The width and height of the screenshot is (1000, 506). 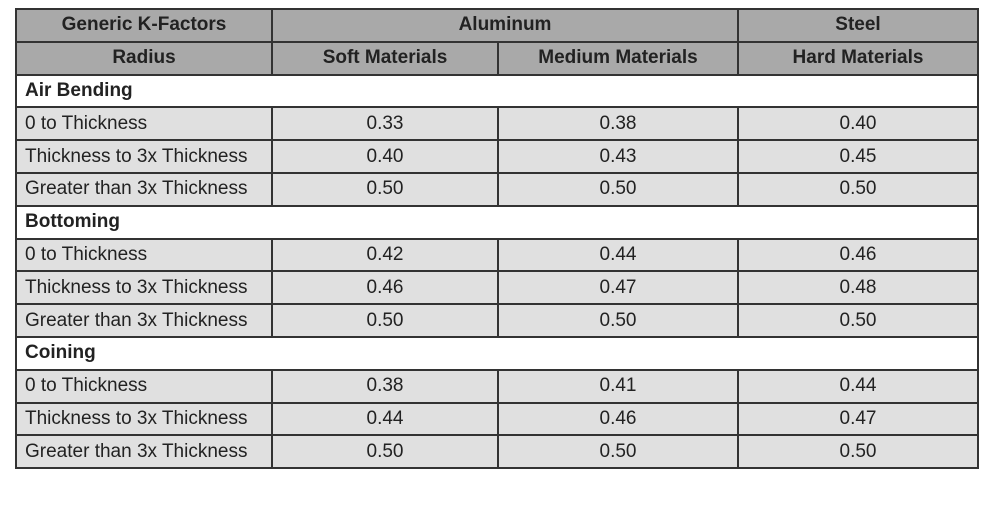 I want to click on data-row: 0 to Thickness 0.38 0.41 0.44, so click(x=497, y=386).